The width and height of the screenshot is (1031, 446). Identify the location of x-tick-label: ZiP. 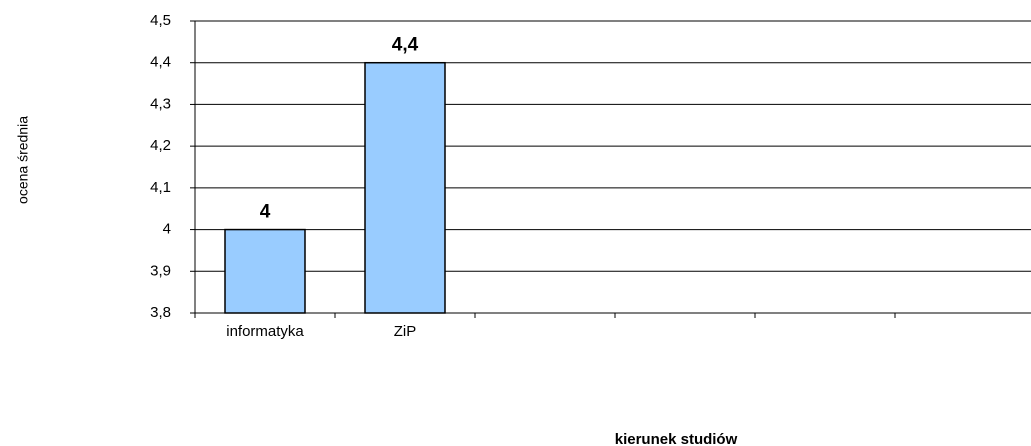
(405, 331).